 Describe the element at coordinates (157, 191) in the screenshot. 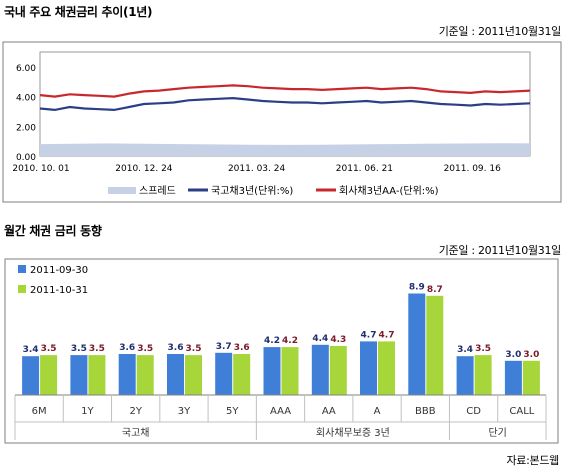

I see `legend-label: 스프레드` at that location.